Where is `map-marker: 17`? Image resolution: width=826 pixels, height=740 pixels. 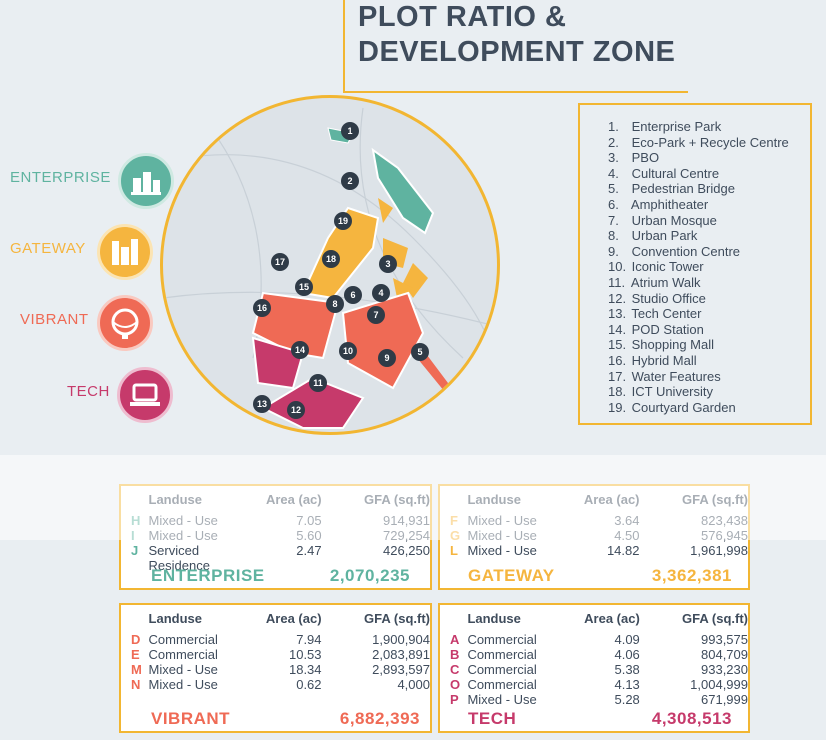
map-marker: 17 is located at coordinates (280, 262).